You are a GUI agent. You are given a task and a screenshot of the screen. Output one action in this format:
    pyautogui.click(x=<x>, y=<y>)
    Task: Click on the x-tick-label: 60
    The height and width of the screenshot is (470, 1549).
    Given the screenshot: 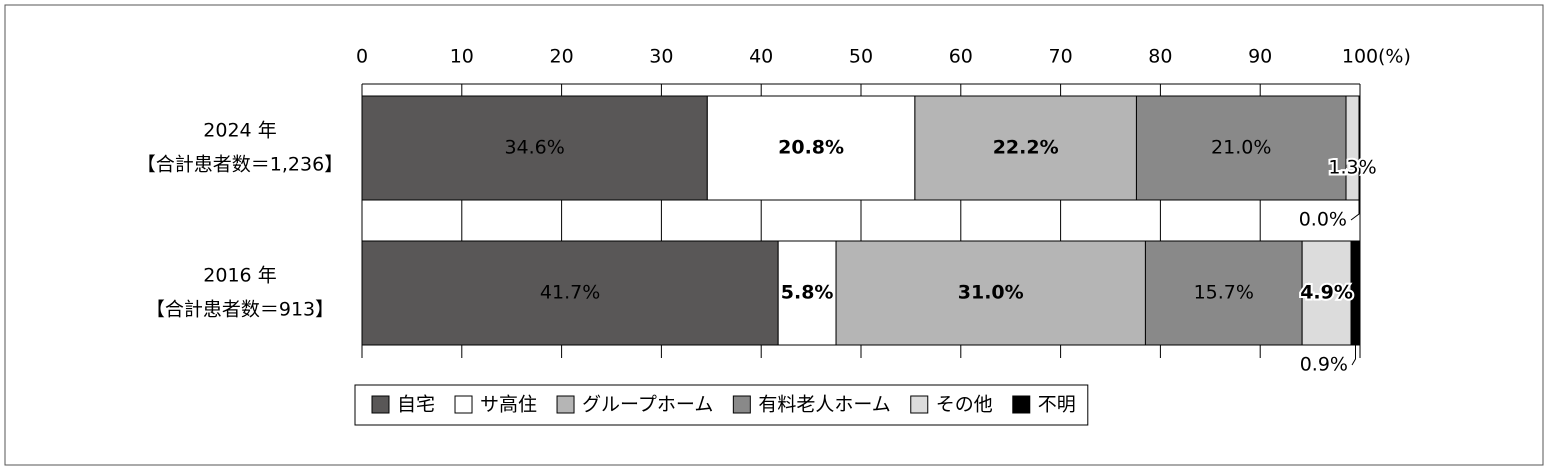 What is the action you would take?
    pyautogui.click(x=961, y=57)
    